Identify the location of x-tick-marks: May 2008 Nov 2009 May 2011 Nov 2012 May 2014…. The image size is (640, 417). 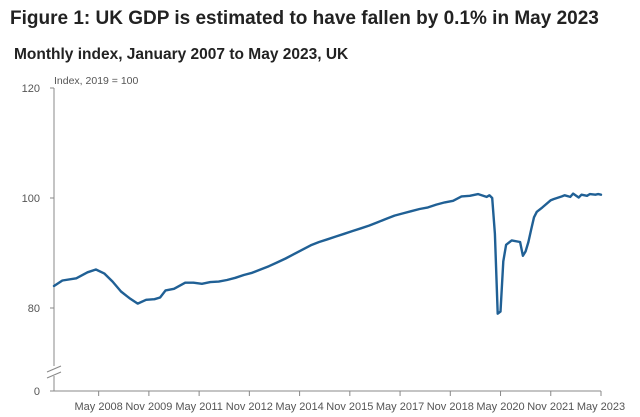
(339, 401).